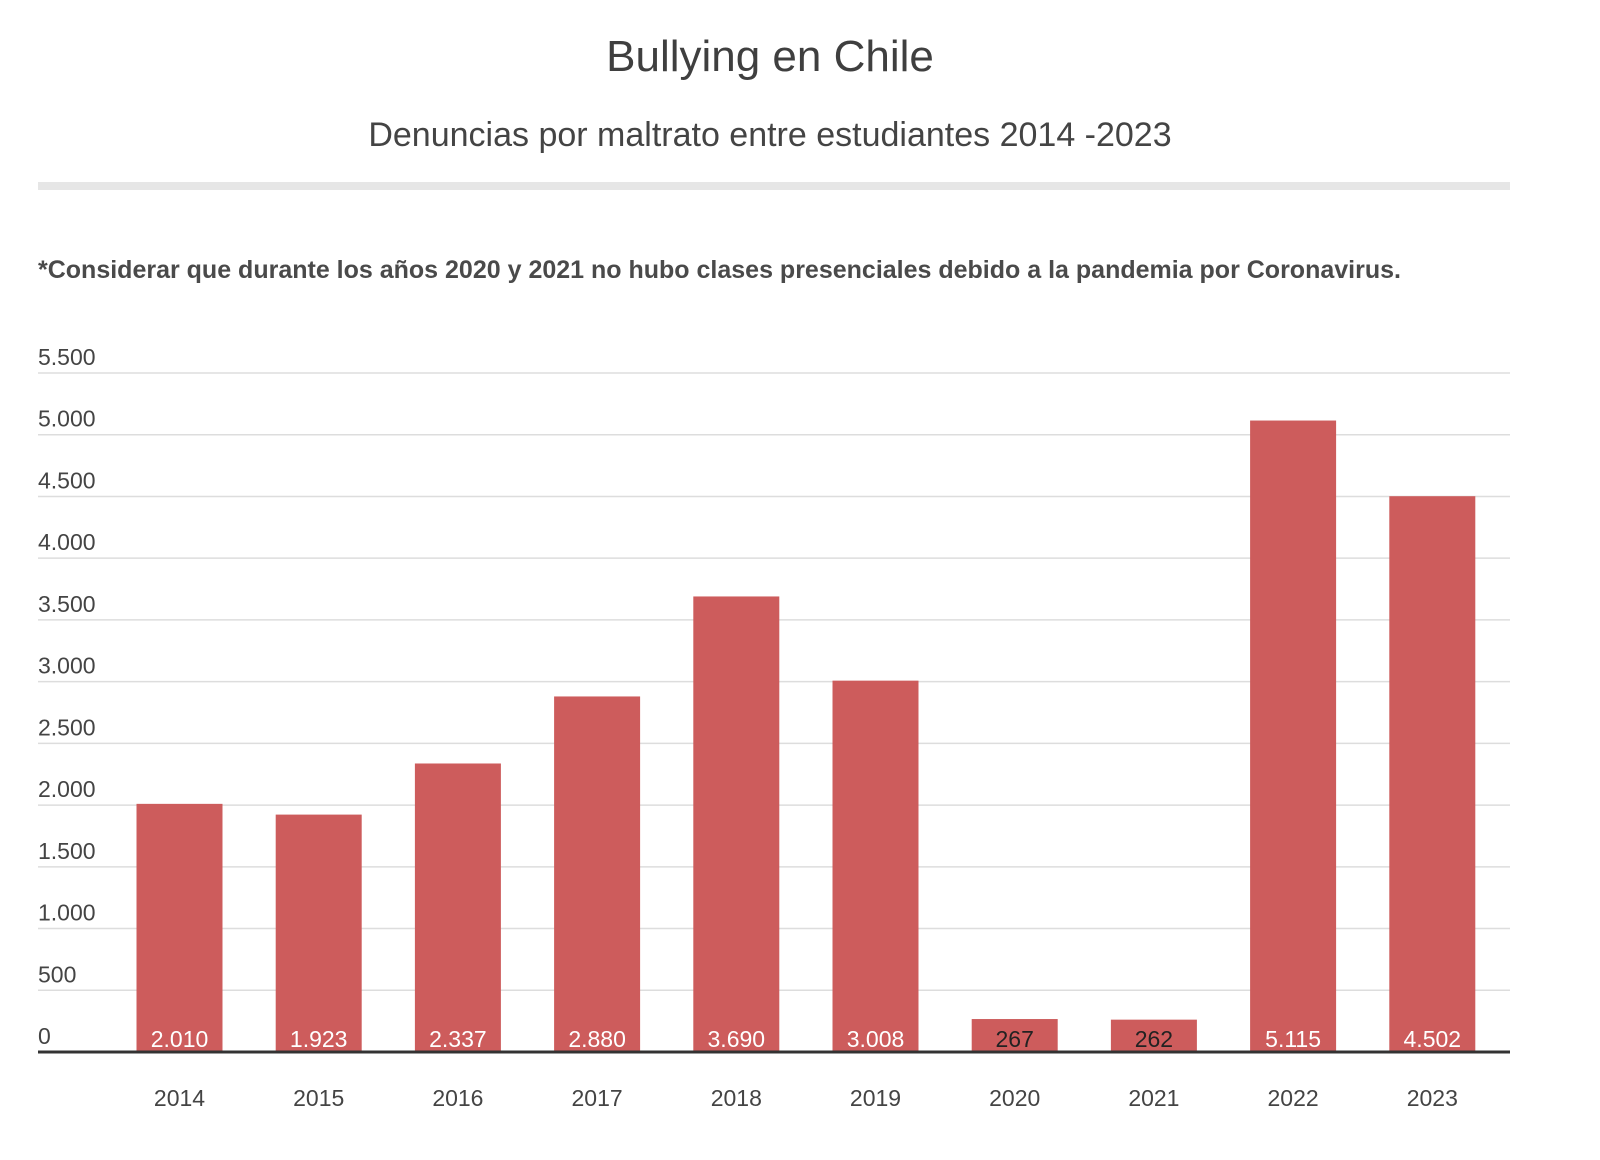 The height and width of the screenshot is (1160, 1600). I want to click on x-tick-label: 2020, so click(1014, 1098).